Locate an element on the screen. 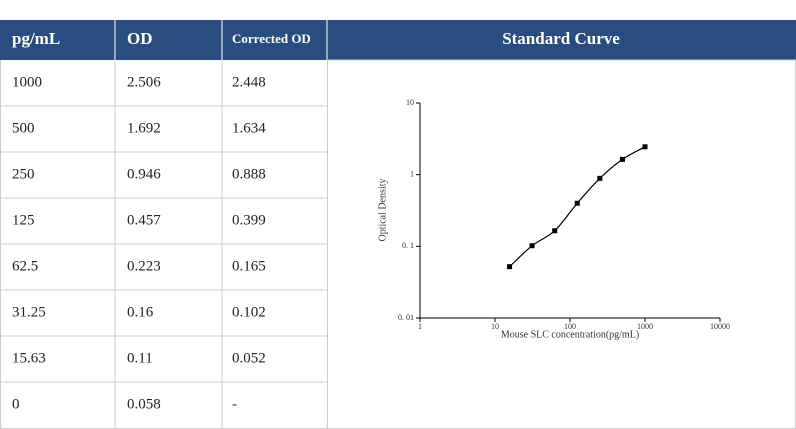  header-cell: OD is located at coordinates (140, 38).